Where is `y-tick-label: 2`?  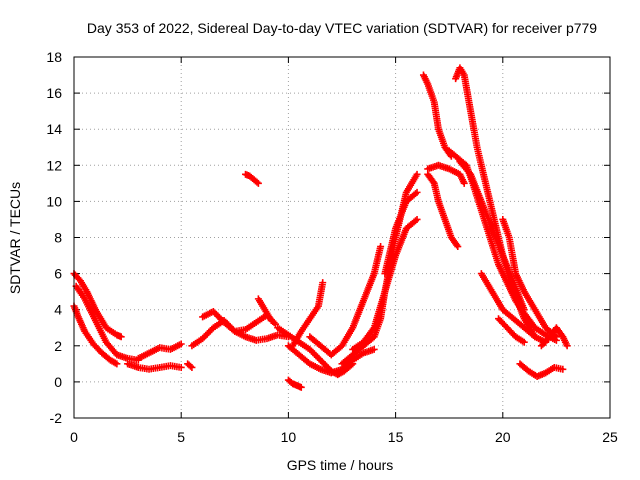
y-tick-label: 2 is located at coordinates (58, 346).